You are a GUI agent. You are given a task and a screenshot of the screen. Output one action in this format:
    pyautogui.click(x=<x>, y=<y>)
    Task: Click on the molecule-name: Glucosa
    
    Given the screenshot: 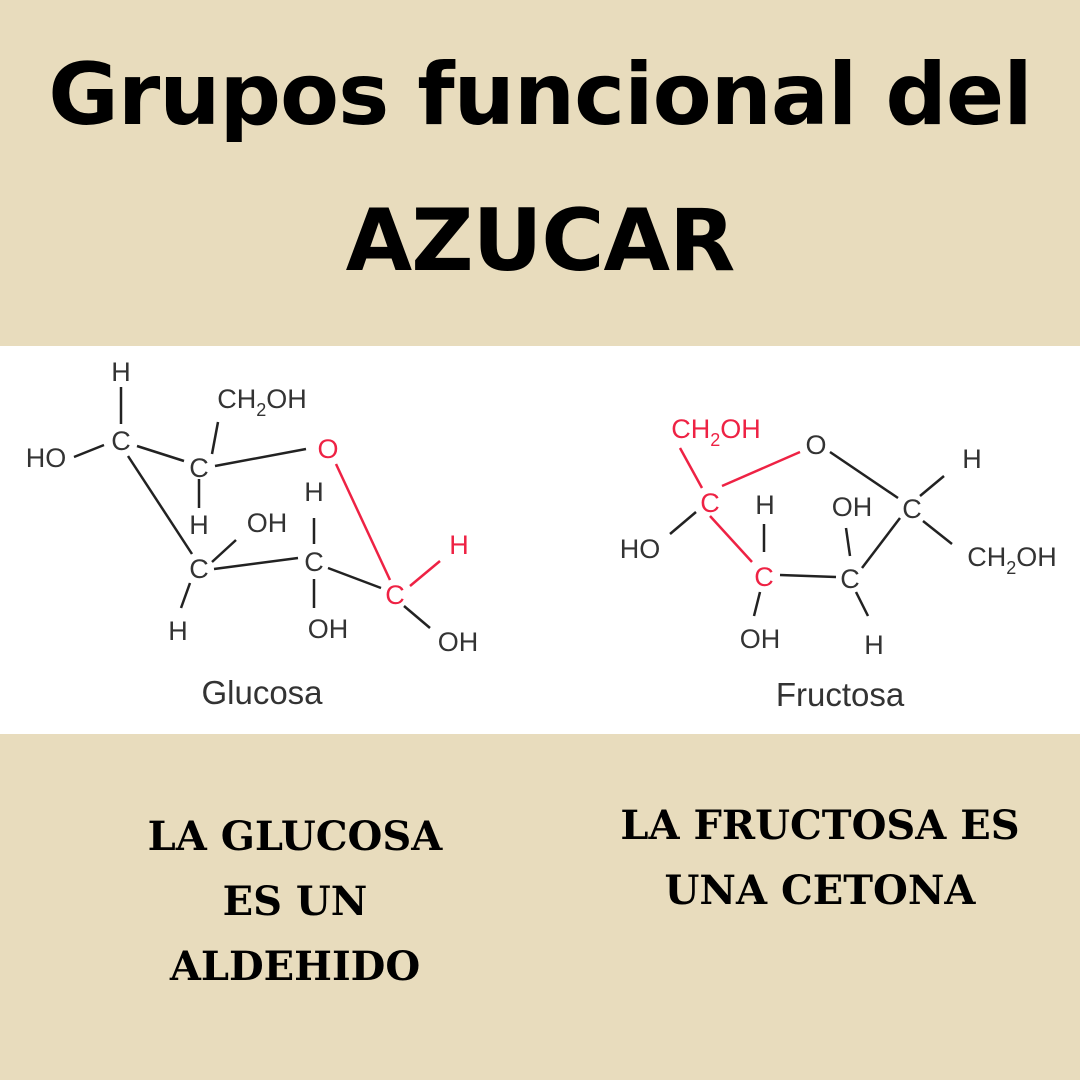 What is the action you would take?
    pyautogui.click(x=262, y=692)
    